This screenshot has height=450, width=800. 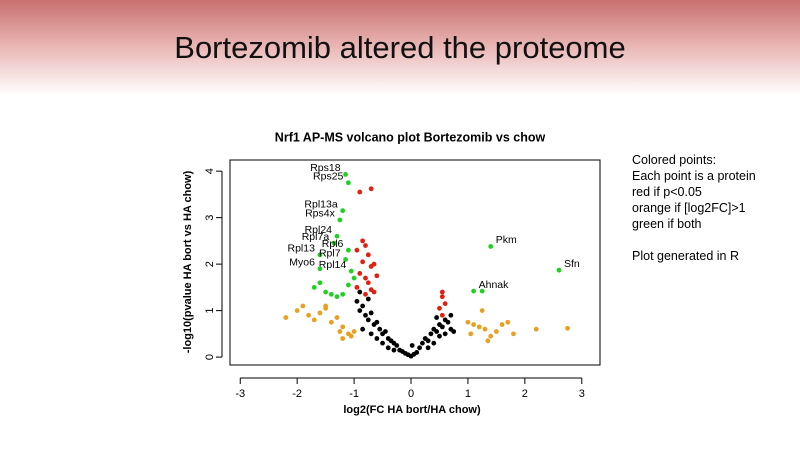 What do you see at coordinates (210, 311) in the screenshot?
I see `y-tick-label: 1` at bounding box center [210, 311].